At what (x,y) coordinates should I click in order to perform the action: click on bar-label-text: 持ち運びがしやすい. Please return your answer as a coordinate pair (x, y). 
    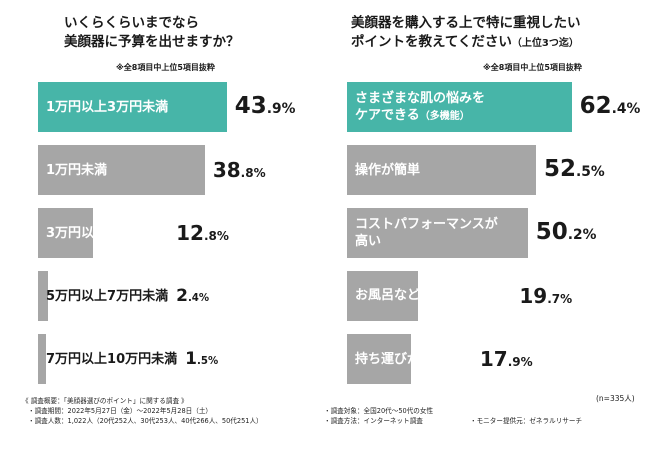
    Looking at the image, I should click on (413, 359).